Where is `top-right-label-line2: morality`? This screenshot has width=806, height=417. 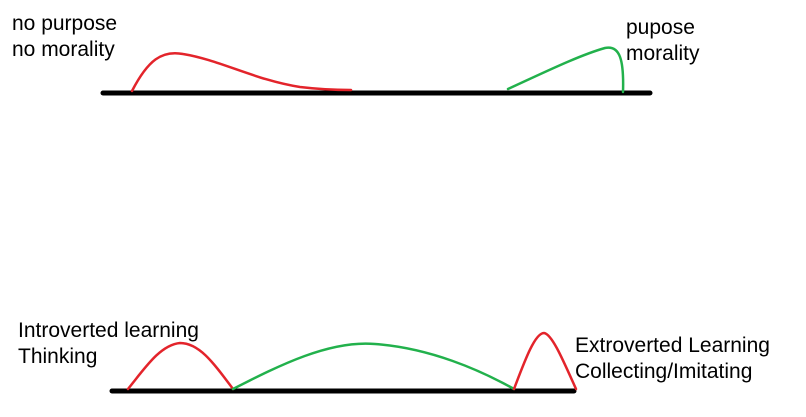
top-right-label-line2: morality is located at coordinates (663, 53).